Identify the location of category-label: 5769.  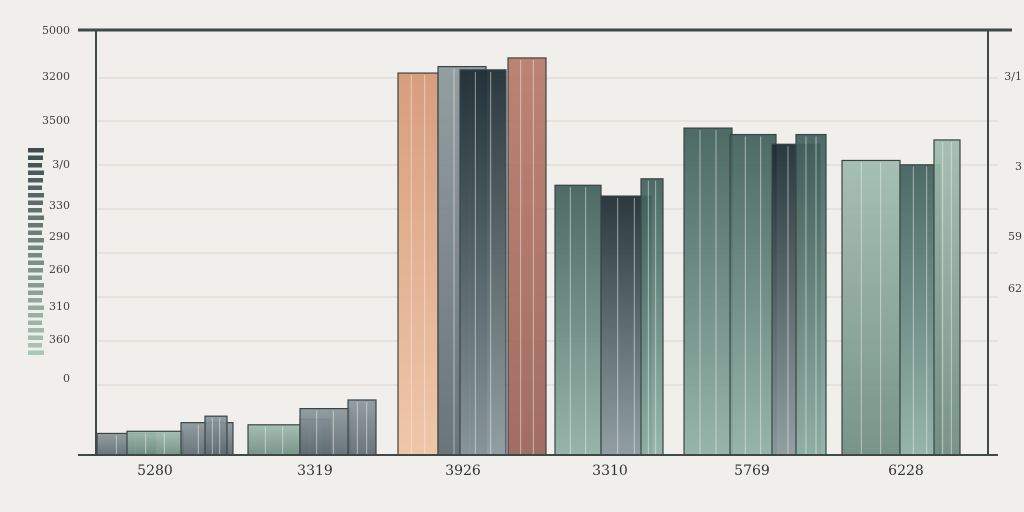
(752, 471).